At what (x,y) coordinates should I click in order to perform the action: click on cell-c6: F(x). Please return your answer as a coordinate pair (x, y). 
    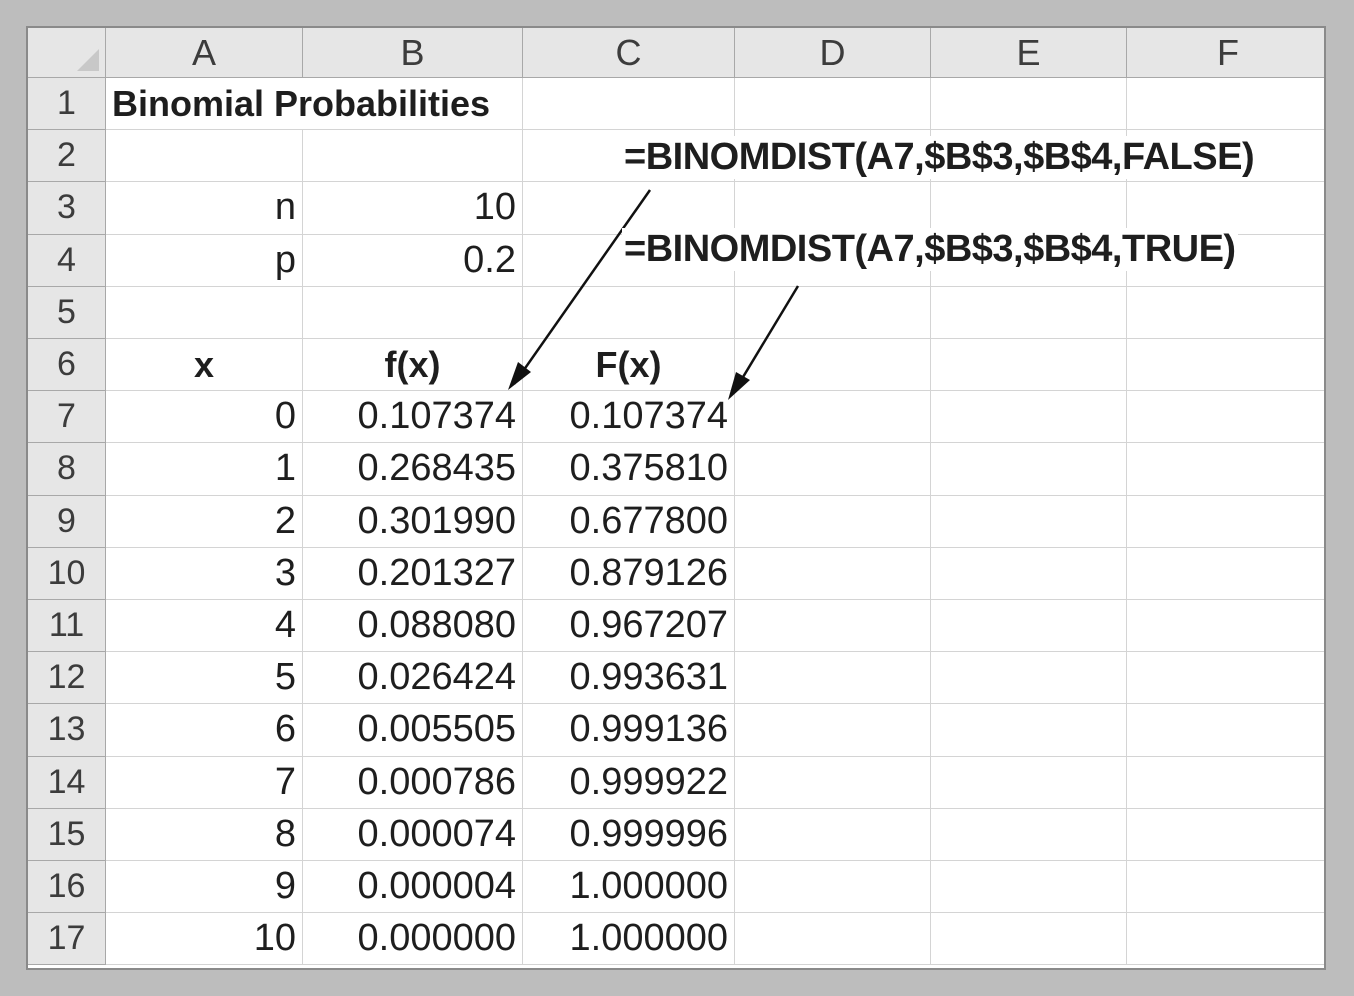
    Looking at the image, I should click on (629, 365).